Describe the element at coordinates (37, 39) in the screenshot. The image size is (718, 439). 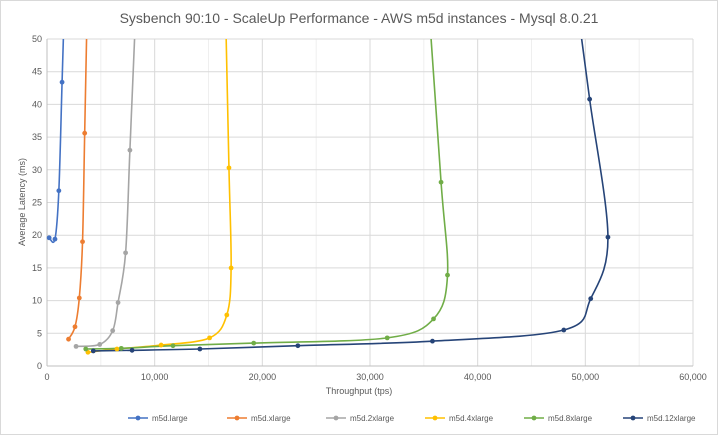
I see `y-tick-label: 50` at that location.